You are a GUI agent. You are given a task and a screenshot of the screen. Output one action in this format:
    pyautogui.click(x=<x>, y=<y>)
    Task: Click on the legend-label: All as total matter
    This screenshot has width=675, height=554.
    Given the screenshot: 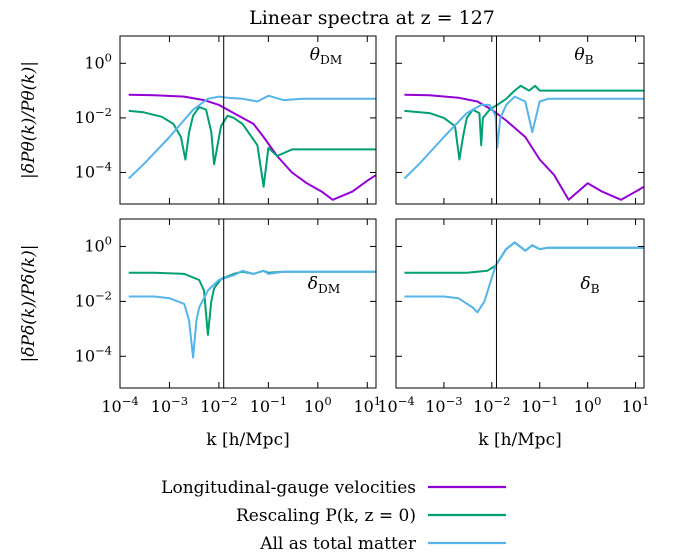 What is the action you would take?
    pyautogui.click(x=338, y=544)
    